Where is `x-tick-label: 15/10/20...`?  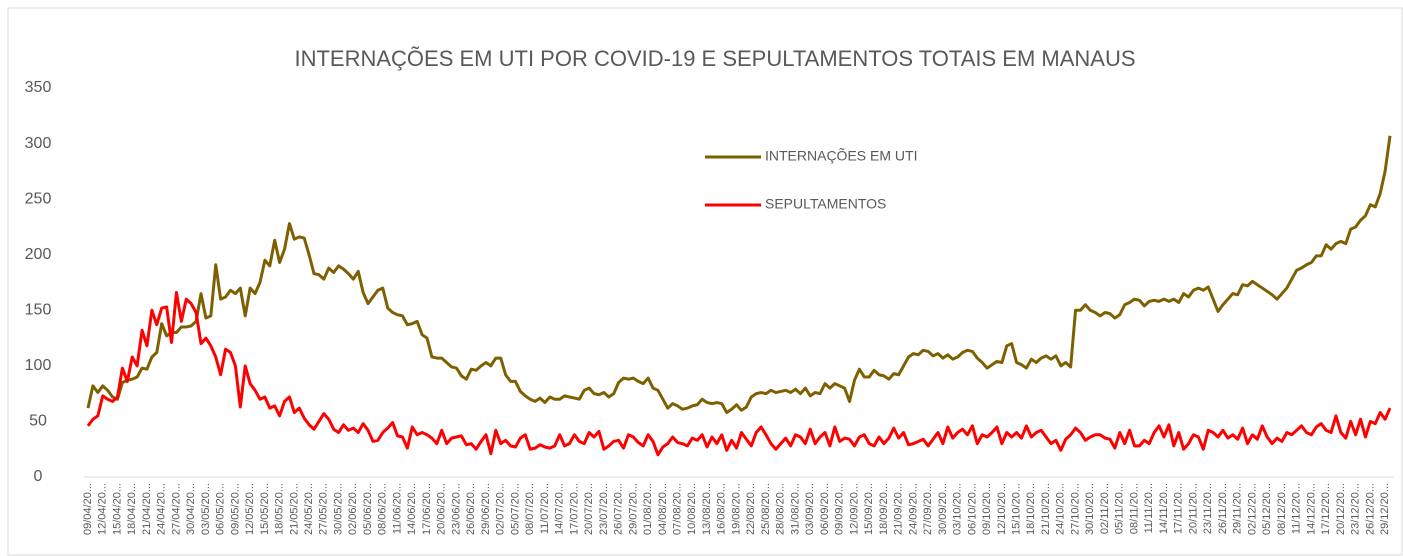
x-tick-label: 15/10/20... is located at coordinates (1017, 509).